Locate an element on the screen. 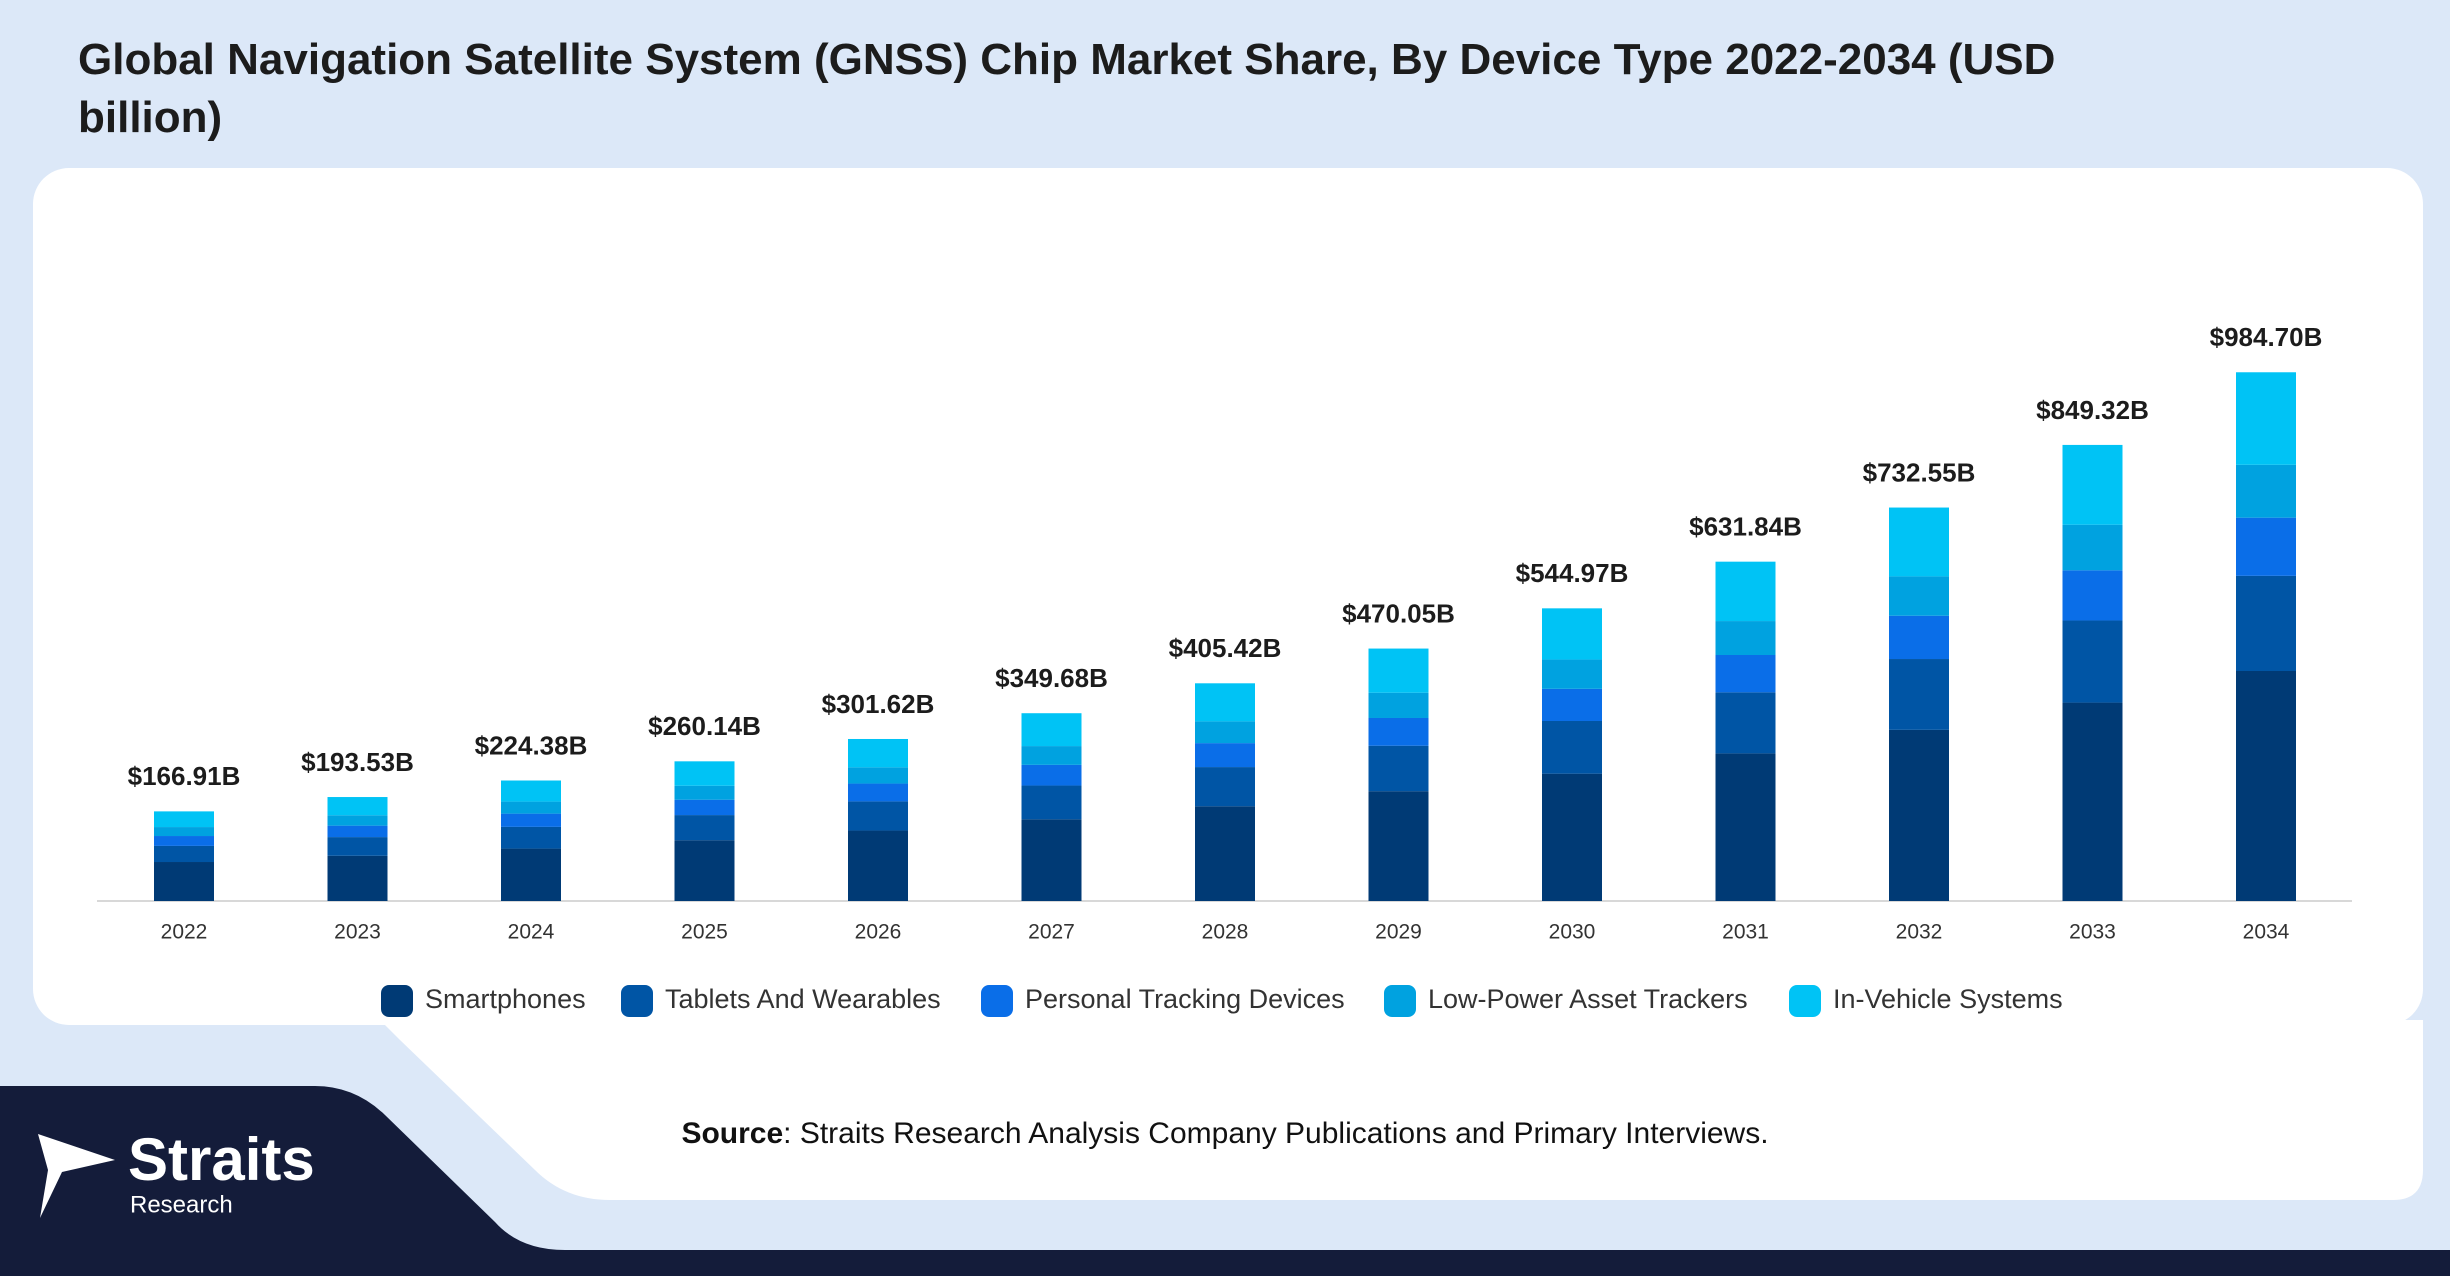  source-label: Source is located at coordinates (732, 1133).